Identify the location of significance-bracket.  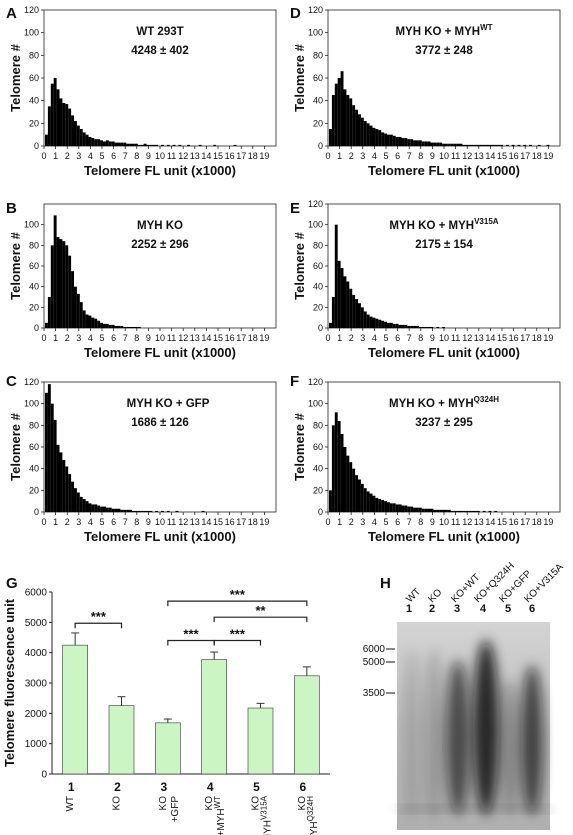
(237, 603).